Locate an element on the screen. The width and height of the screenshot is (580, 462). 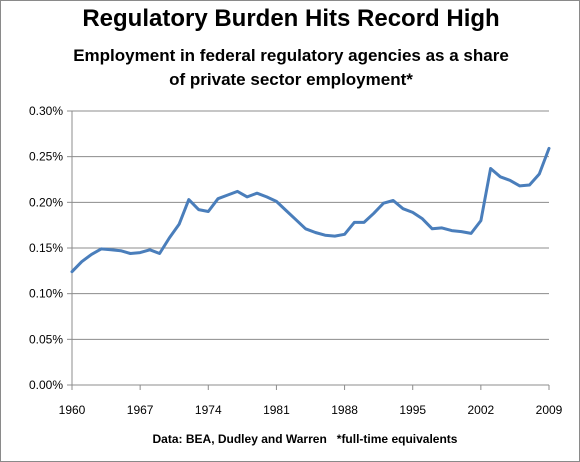
x-tick-label: 2009 is located at coordinates (549, 410).